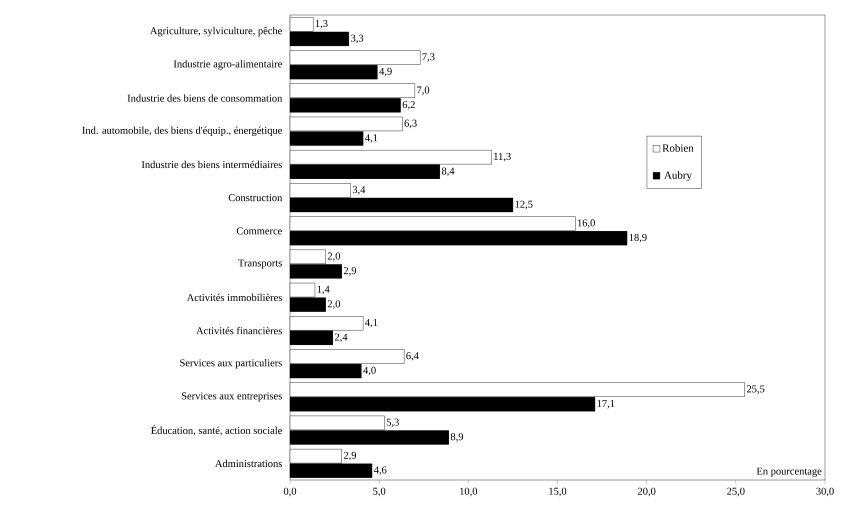 The image size is (843, 516). What do you see at coordinates (678, 148) in the screenshot?
I see `legend-label: Robien` at bounding box center [678, 148].